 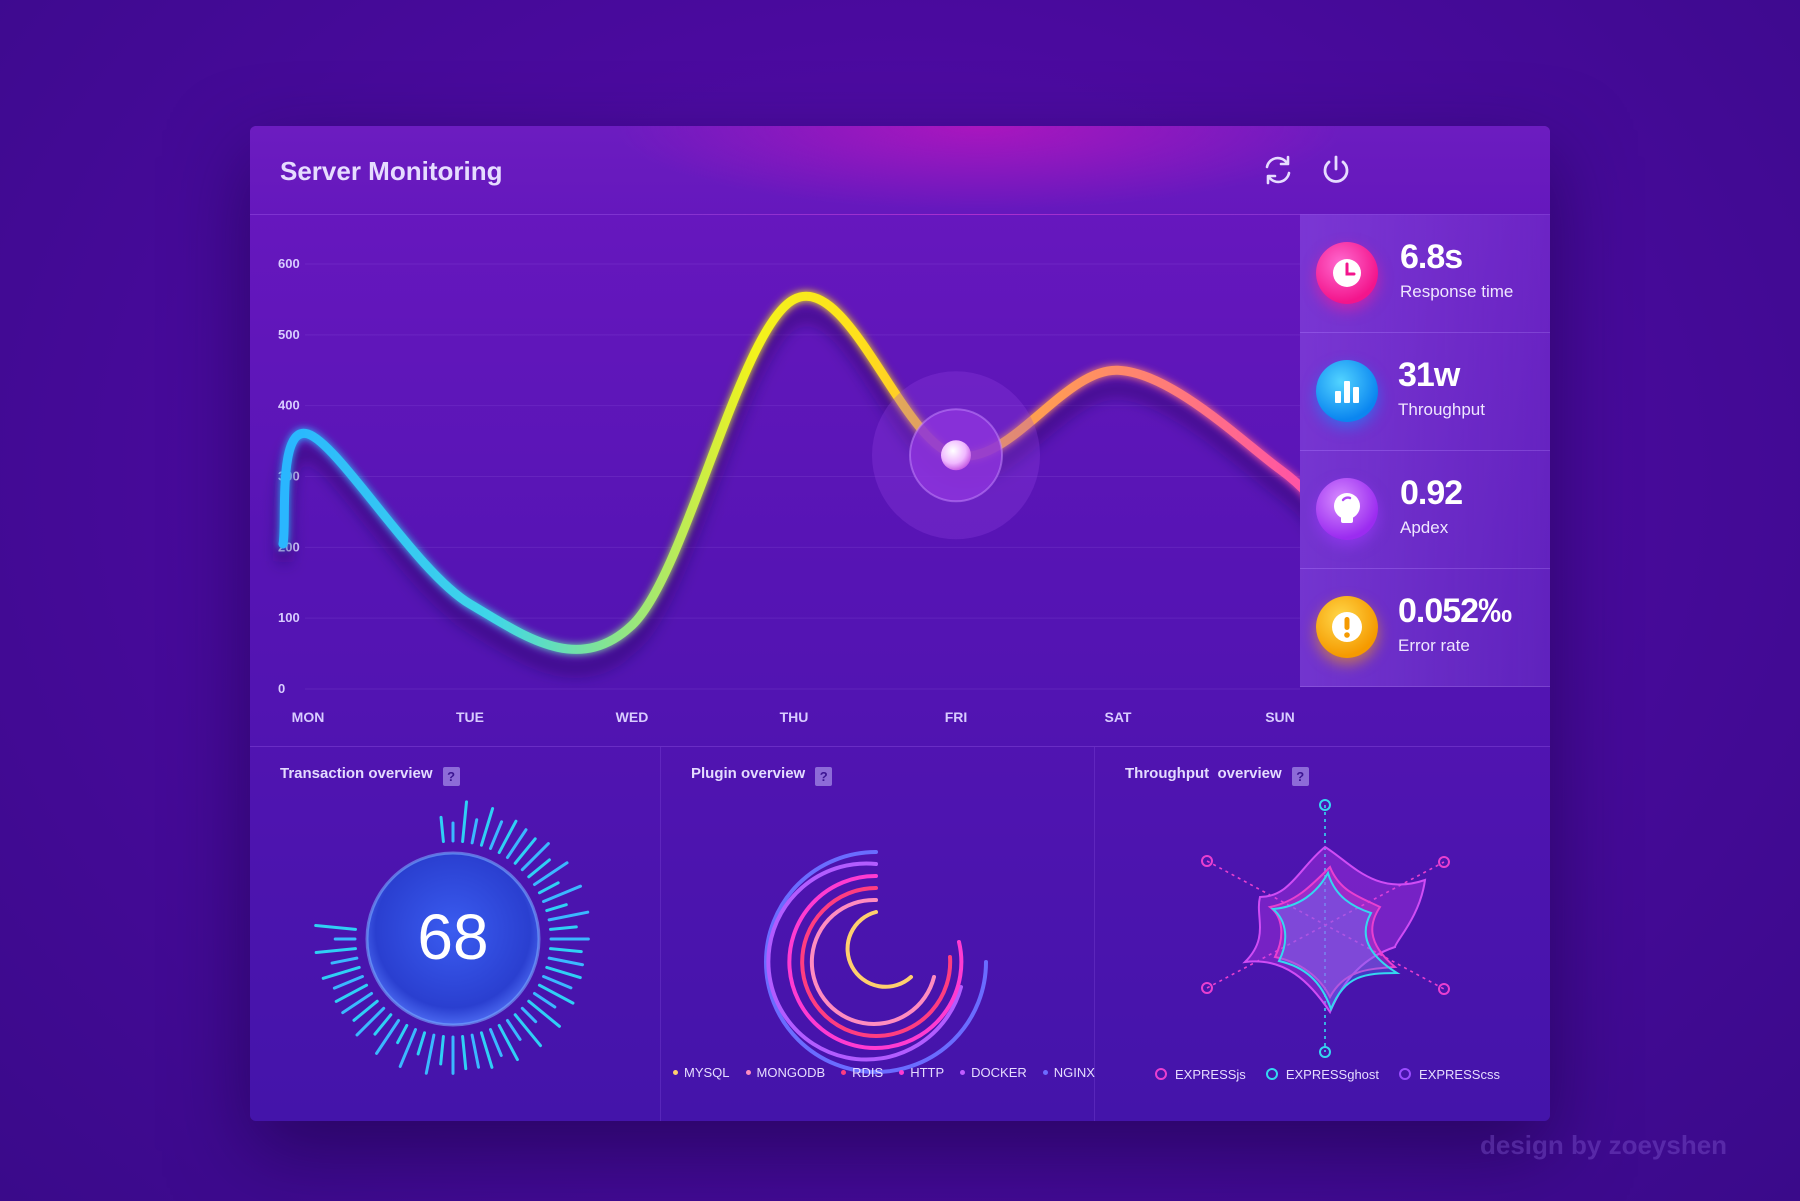 I want to click on plugin-title: Plugin overview?, so click(x=762, y=775).